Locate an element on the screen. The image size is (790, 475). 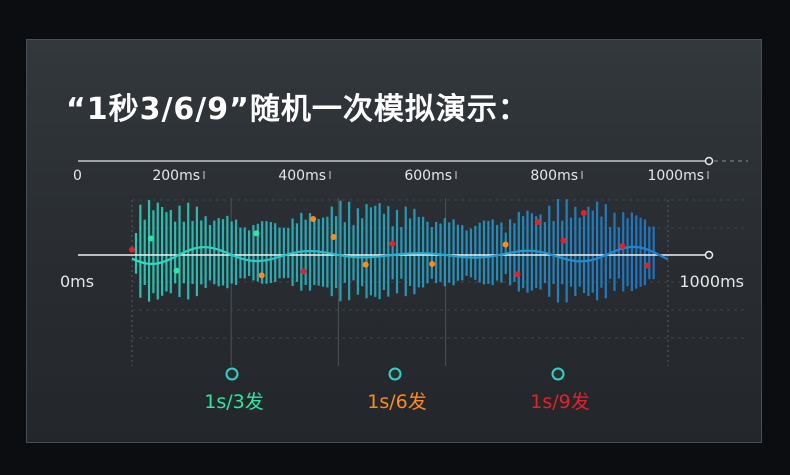
legend-label: 1s/9发 is located at coordinates (560, 402).